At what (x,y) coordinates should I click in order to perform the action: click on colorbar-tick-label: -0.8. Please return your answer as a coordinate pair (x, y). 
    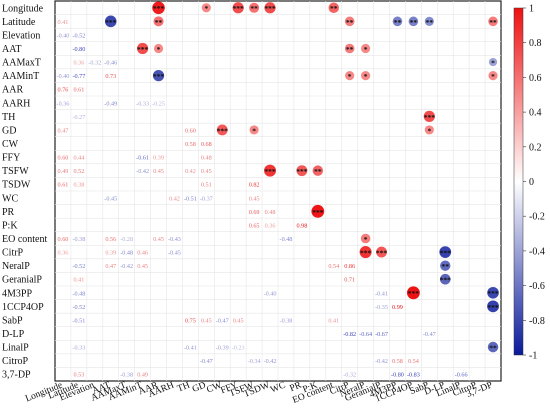
    Looking at the image, I should click on (537, 321).